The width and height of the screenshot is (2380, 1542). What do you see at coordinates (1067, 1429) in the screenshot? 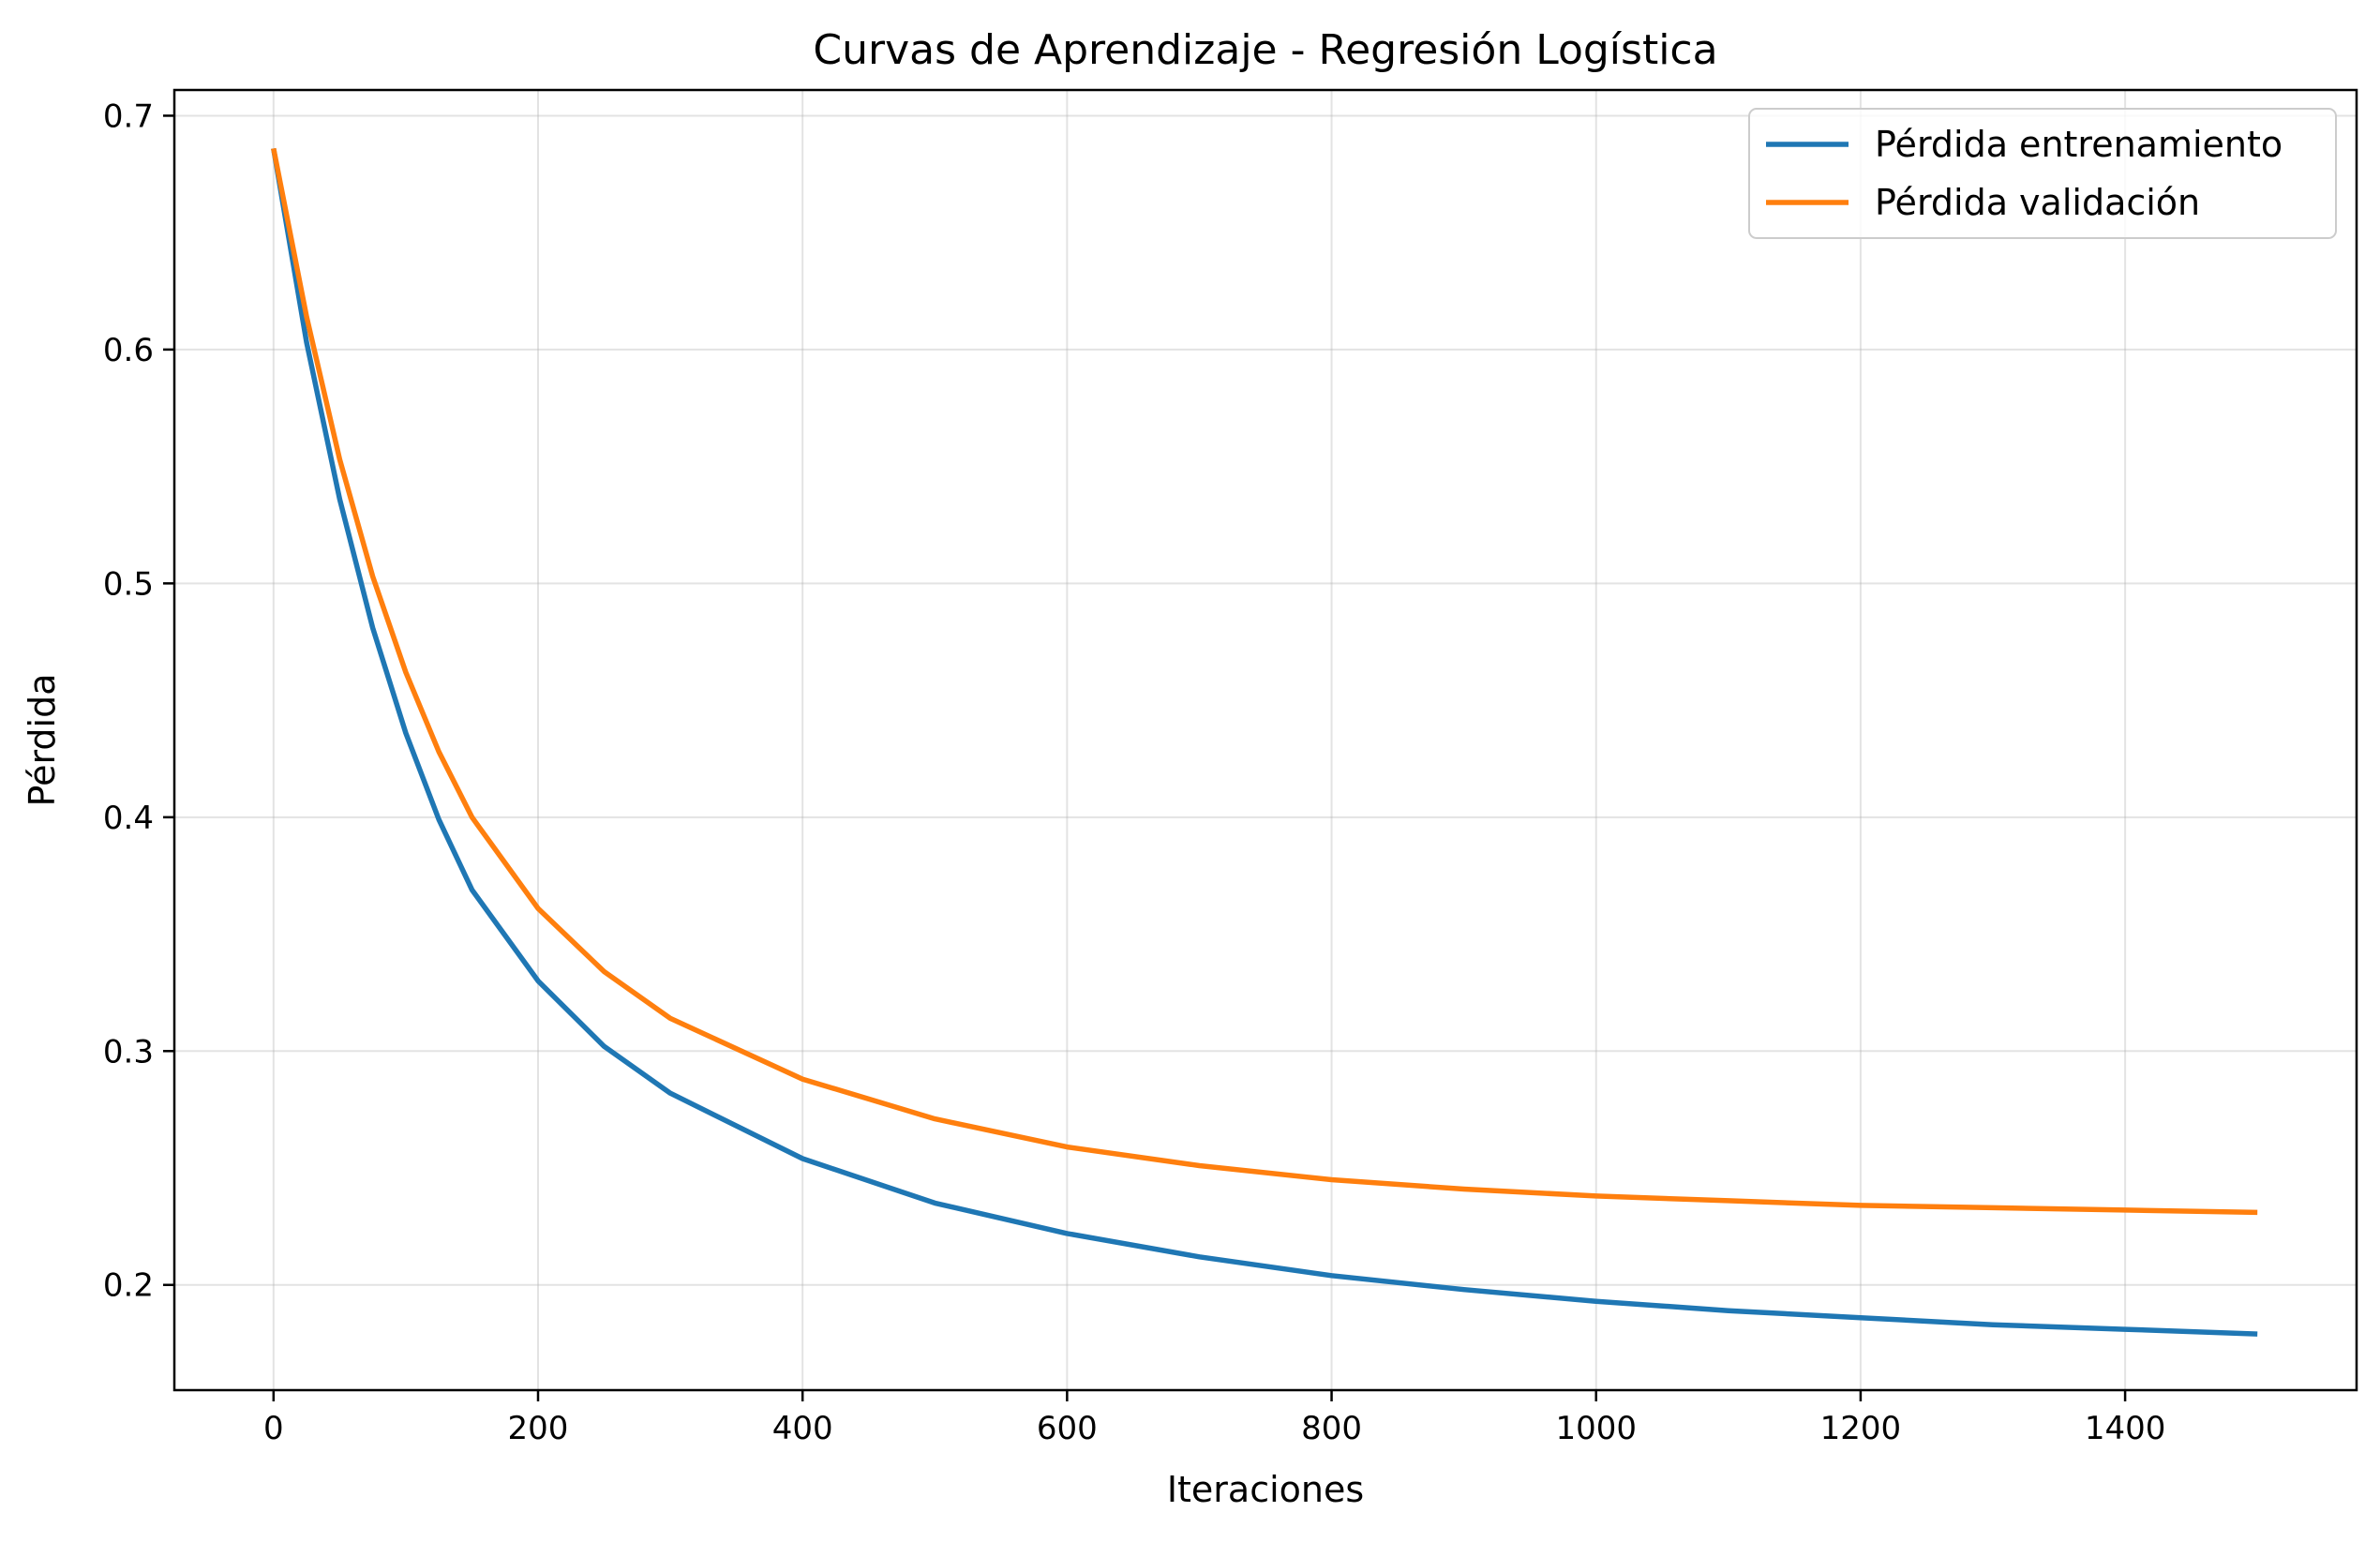
I see `x-tick-label: 600` at bounding box center [1067, 1429].